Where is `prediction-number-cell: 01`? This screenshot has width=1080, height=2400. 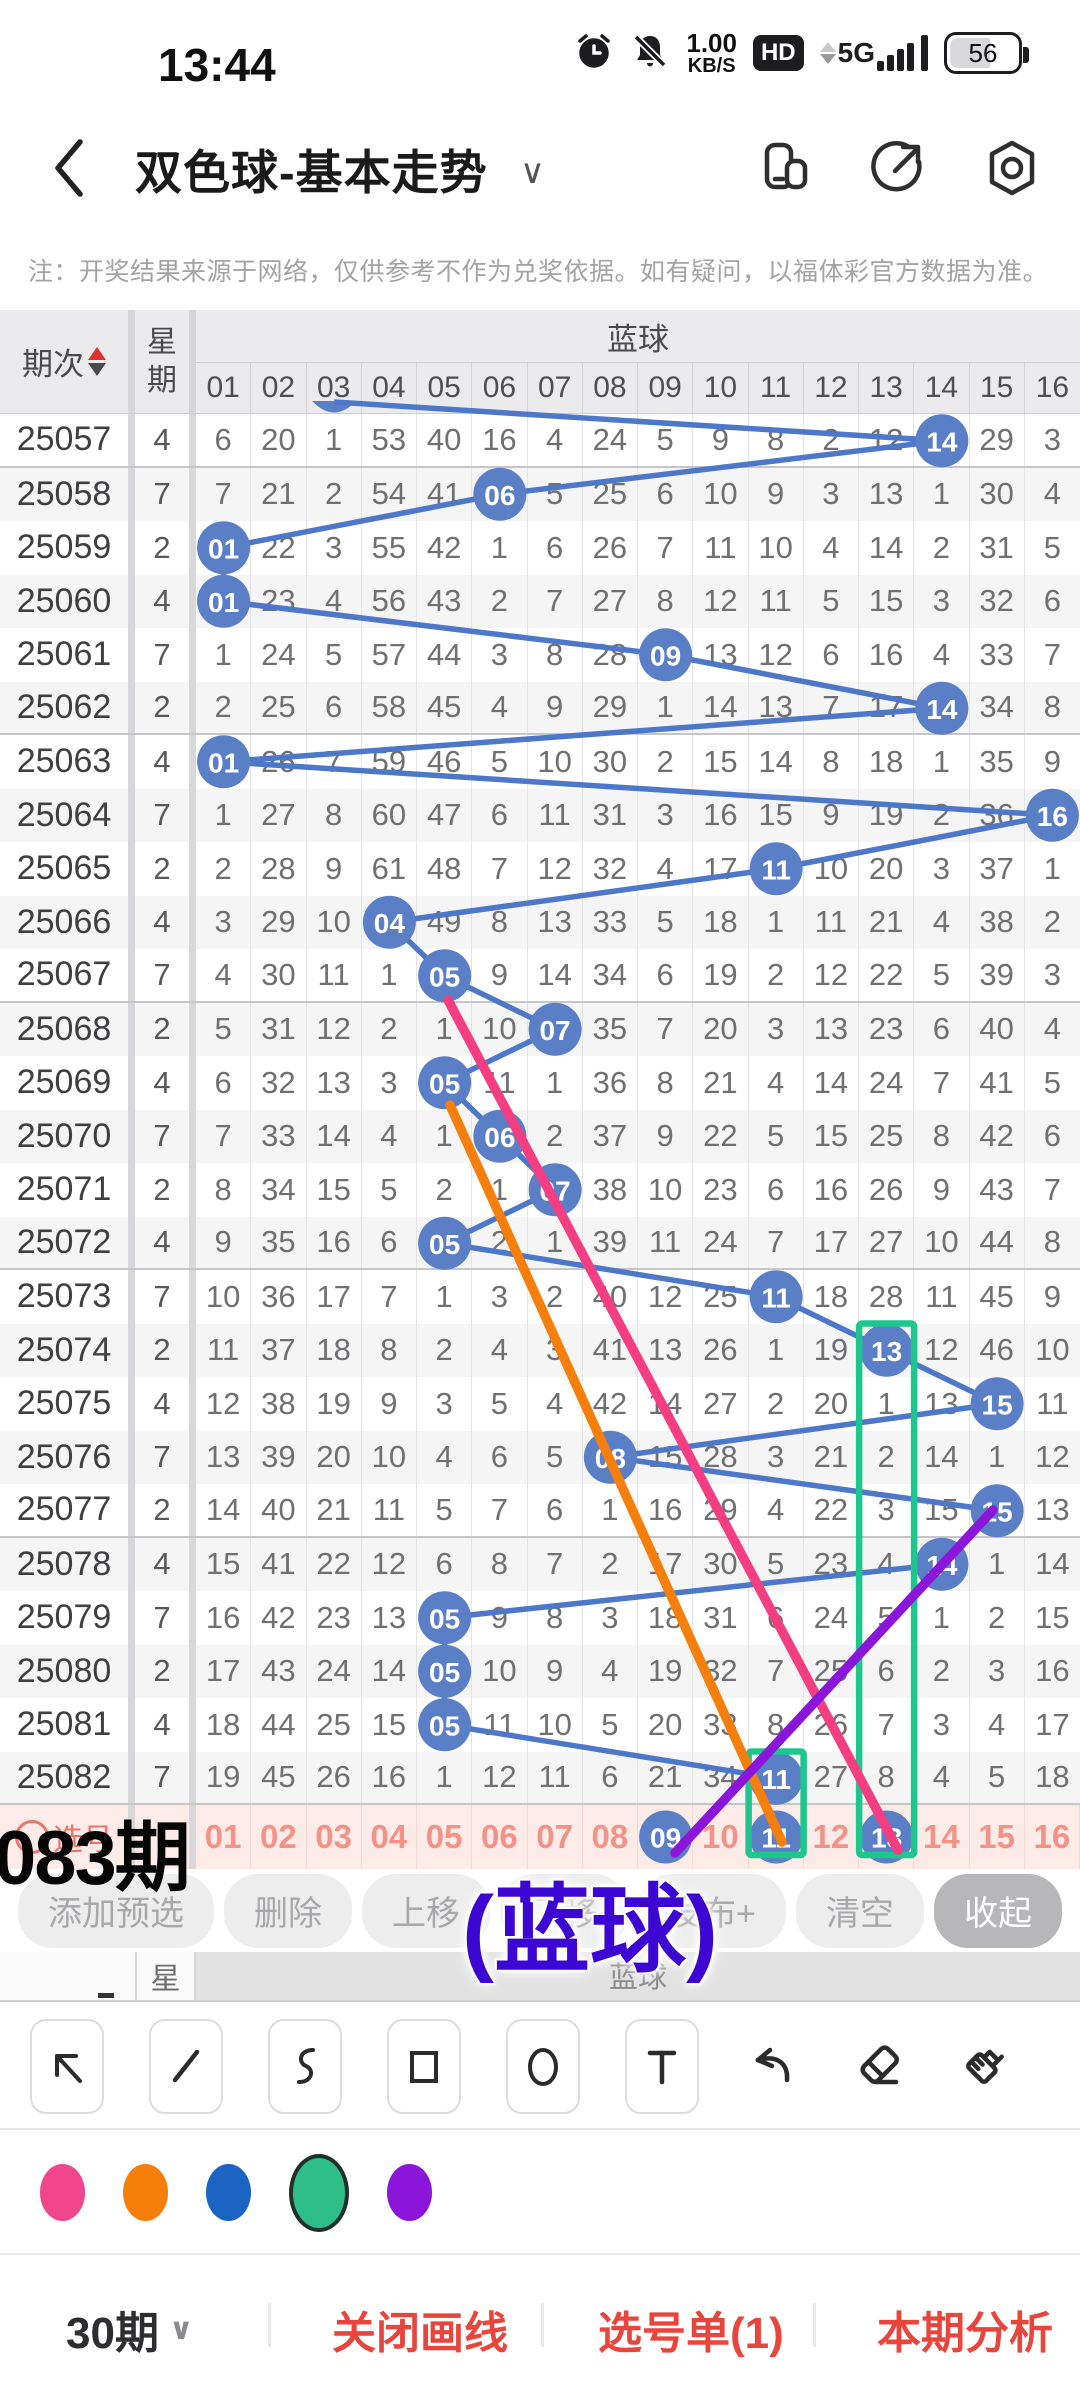 prediction-number-cell: 01 is located at coordinates (224, 1837).